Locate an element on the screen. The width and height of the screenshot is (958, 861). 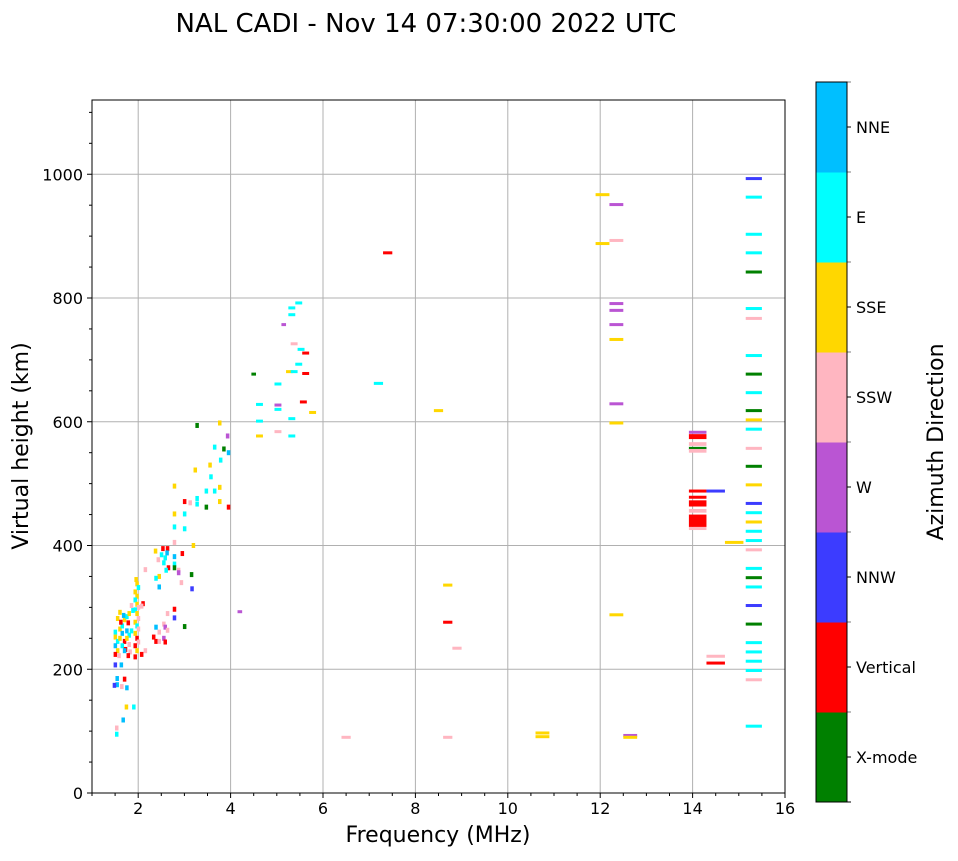
y-tick-label: 800 is located at coordinates (67, 298).